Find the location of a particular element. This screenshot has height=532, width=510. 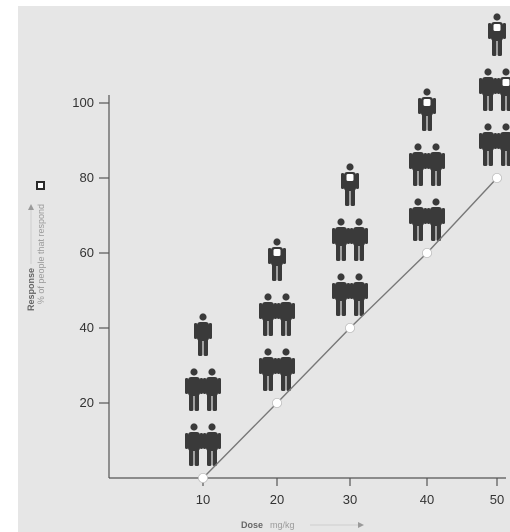

y-axis-legend-icon-inner is located at coordinates (40, 185).